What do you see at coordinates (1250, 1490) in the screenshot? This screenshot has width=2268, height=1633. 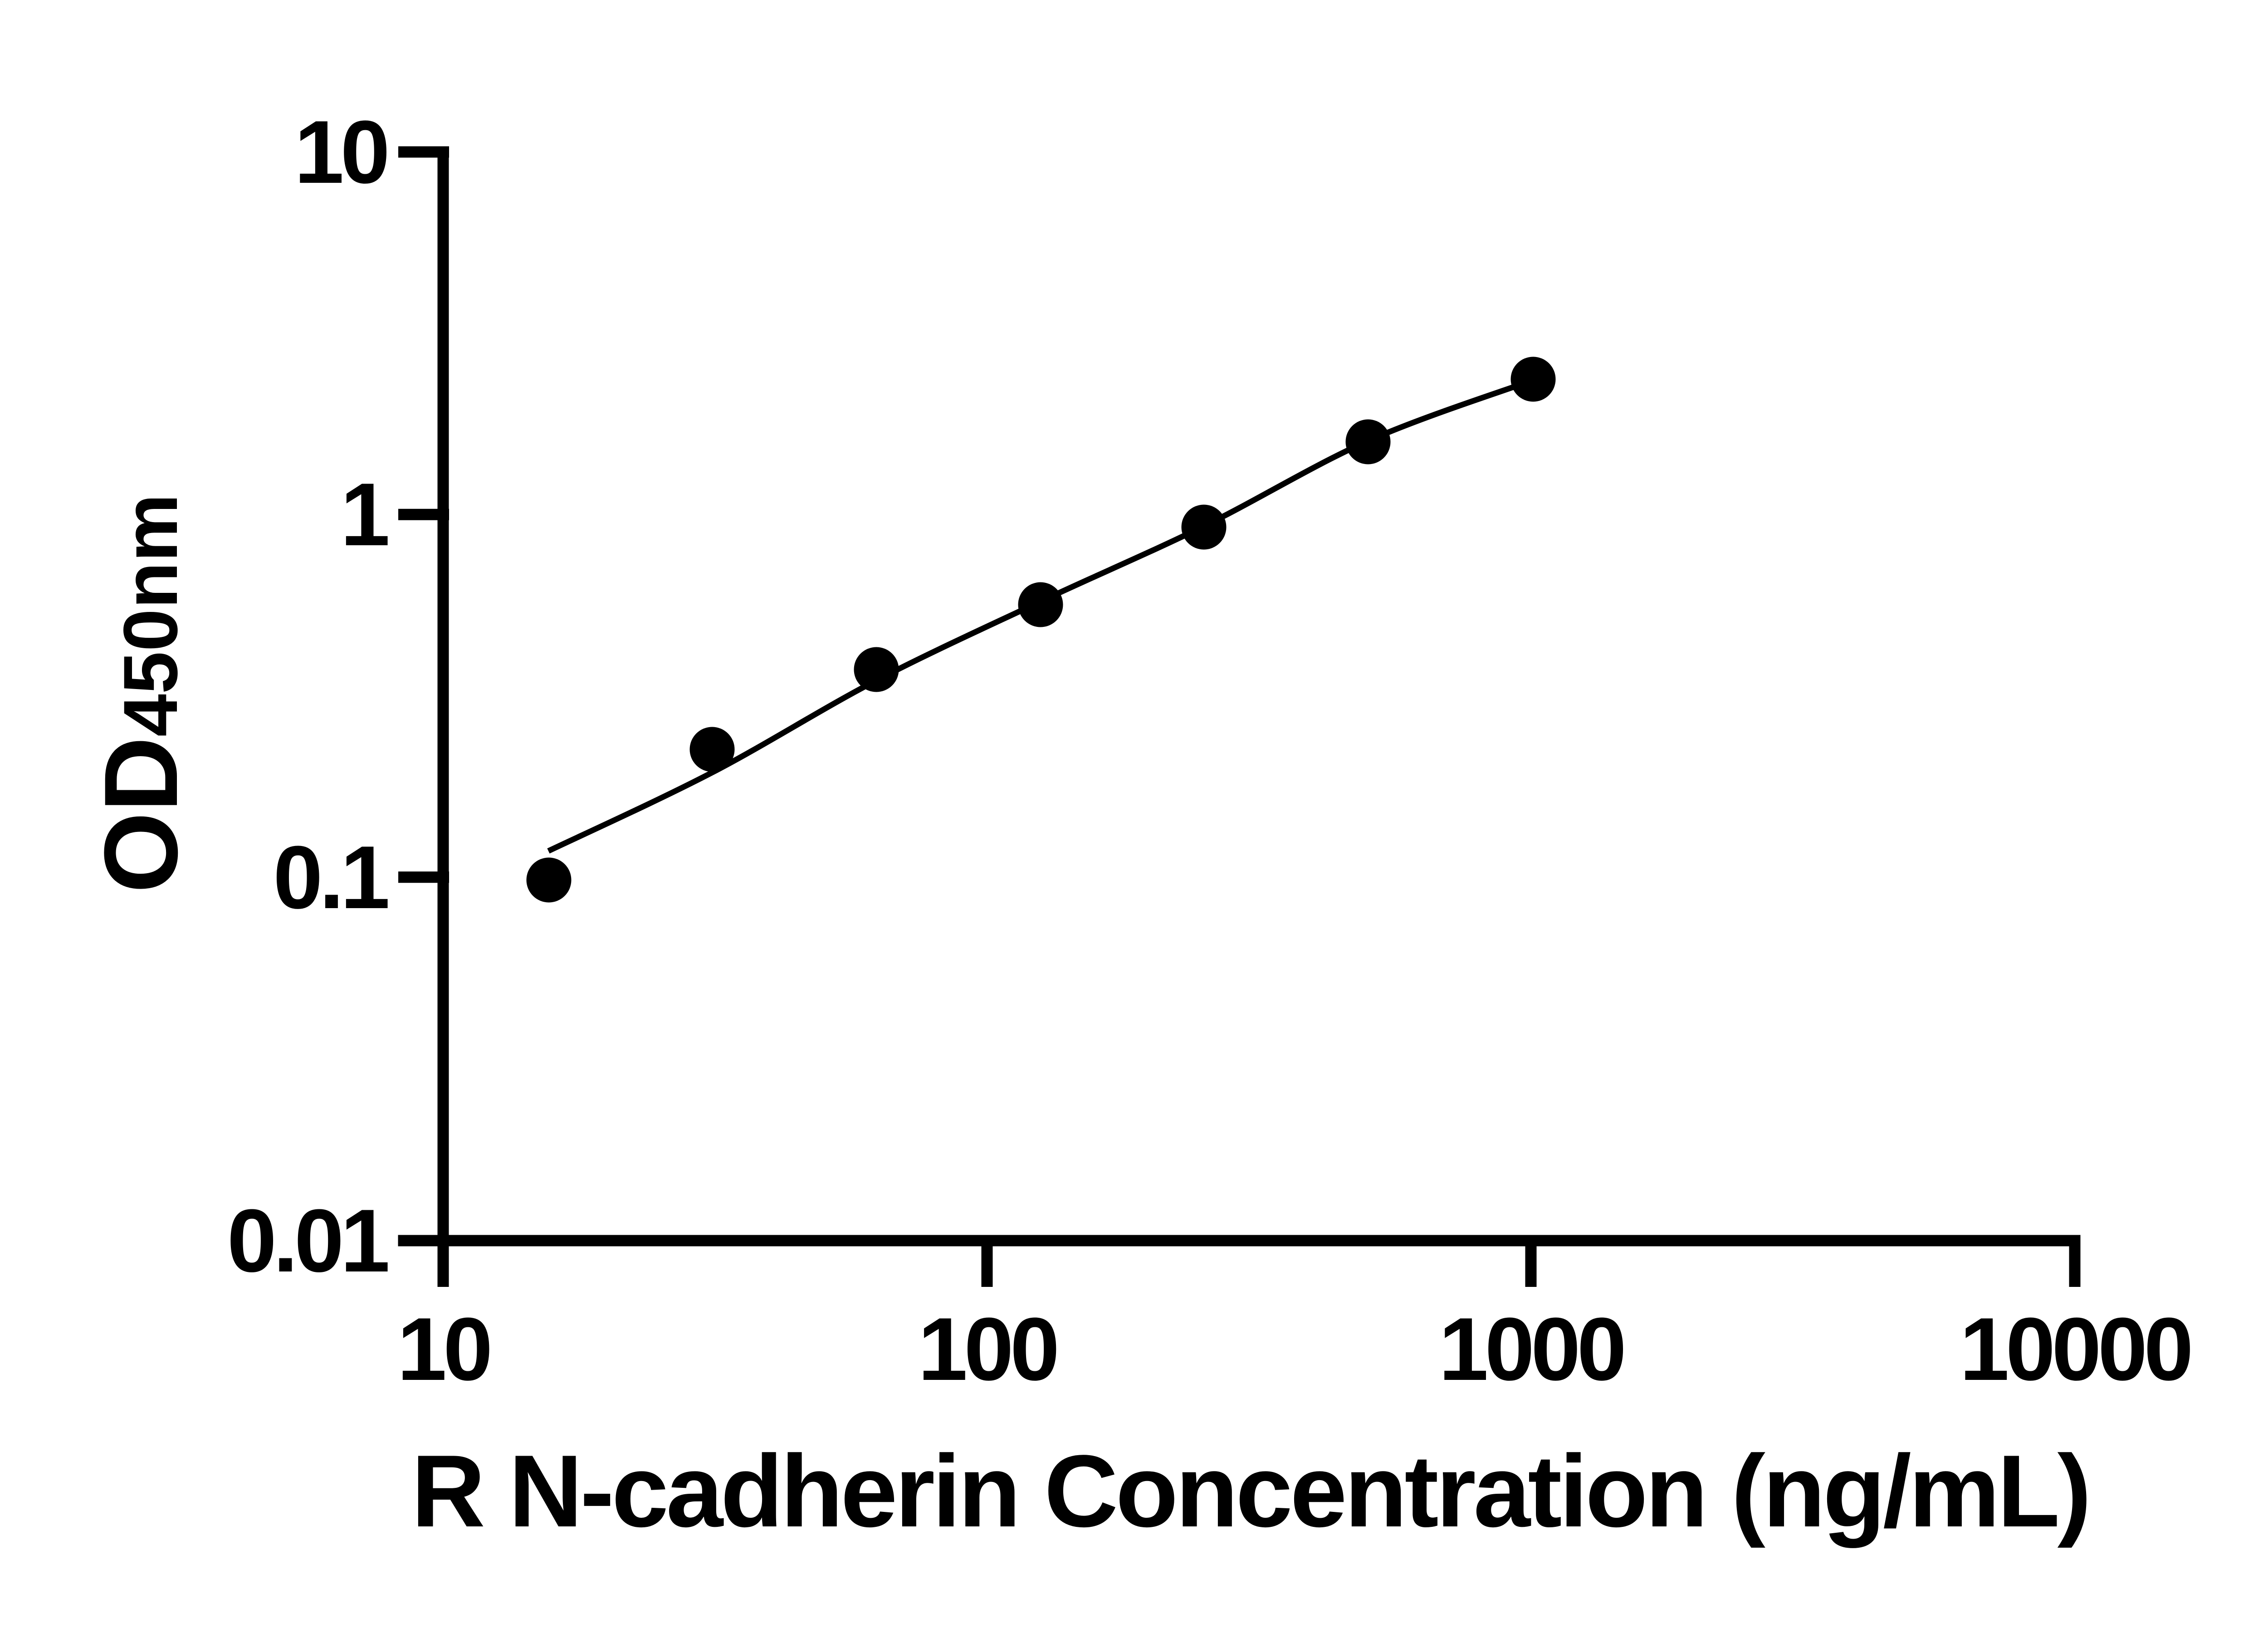 I see `svg-text:R N-cadherin Concentration (ng: R N-cadherin Concentration (ng/mL)` at bounding box center [1250, 1490].